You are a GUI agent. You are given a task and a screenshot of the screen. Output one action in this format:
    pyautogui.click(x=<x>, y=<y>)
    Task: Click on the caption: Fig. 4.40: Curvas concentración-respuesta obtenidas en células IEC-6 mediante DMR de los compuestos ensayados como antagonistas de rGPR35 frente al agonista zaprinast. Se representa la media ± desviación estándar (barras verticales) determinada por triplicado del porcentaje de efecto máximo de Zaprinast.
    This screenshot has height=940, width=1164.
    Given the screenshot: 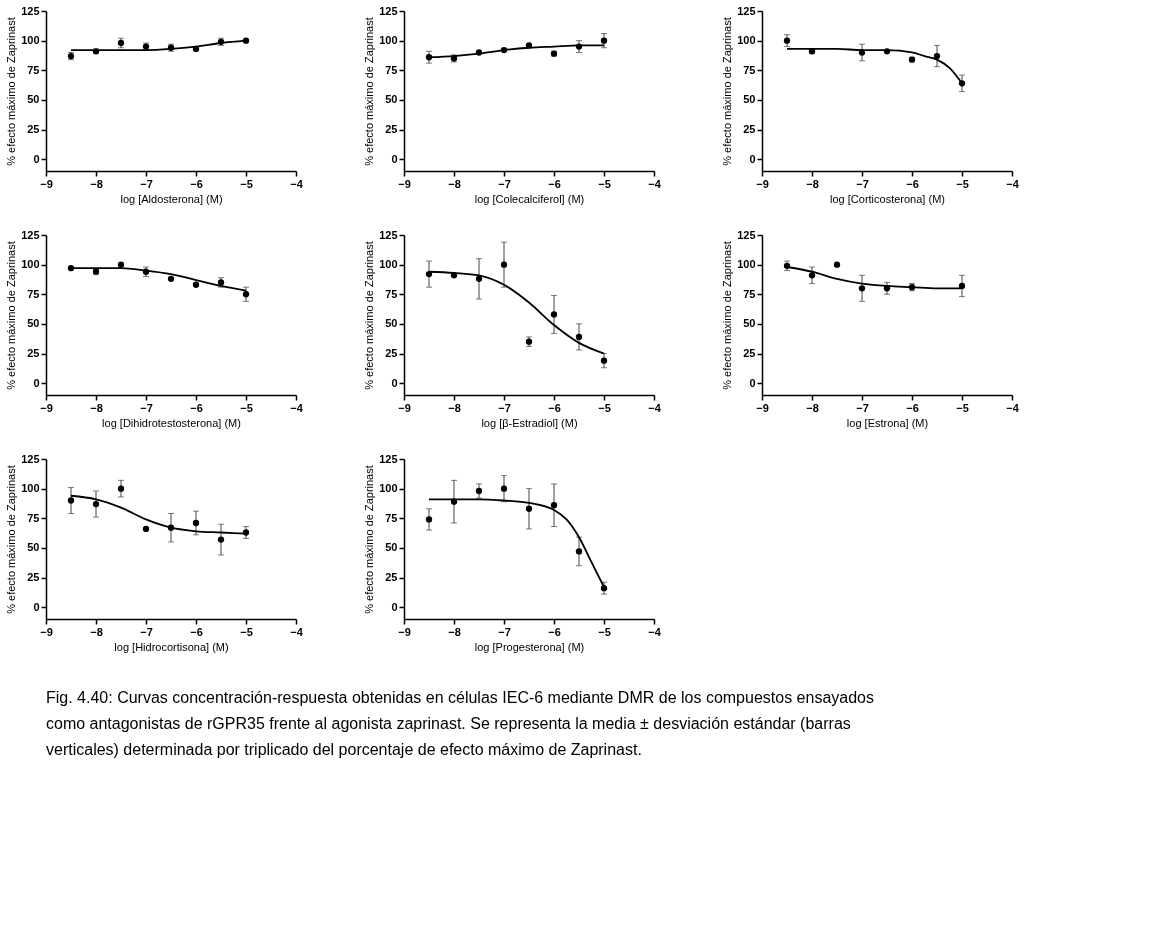 What is the action you would take?
    pyautogui.click(x=460, y=723)
    